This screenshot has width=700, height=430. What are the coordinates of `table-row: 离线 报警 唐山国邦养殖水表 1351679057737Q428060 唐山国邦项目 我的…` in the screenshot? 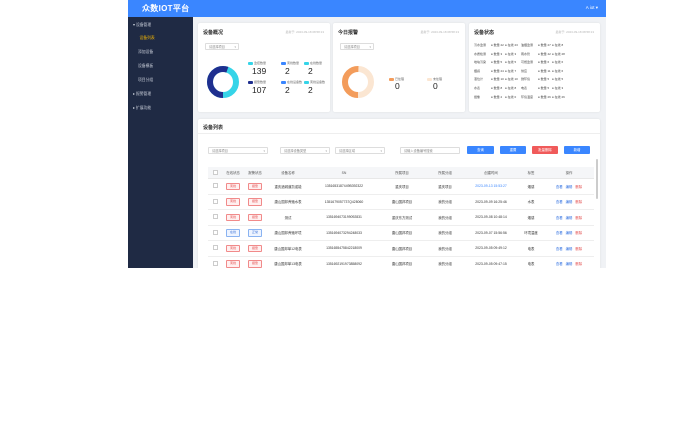 It's located at (401, 202).